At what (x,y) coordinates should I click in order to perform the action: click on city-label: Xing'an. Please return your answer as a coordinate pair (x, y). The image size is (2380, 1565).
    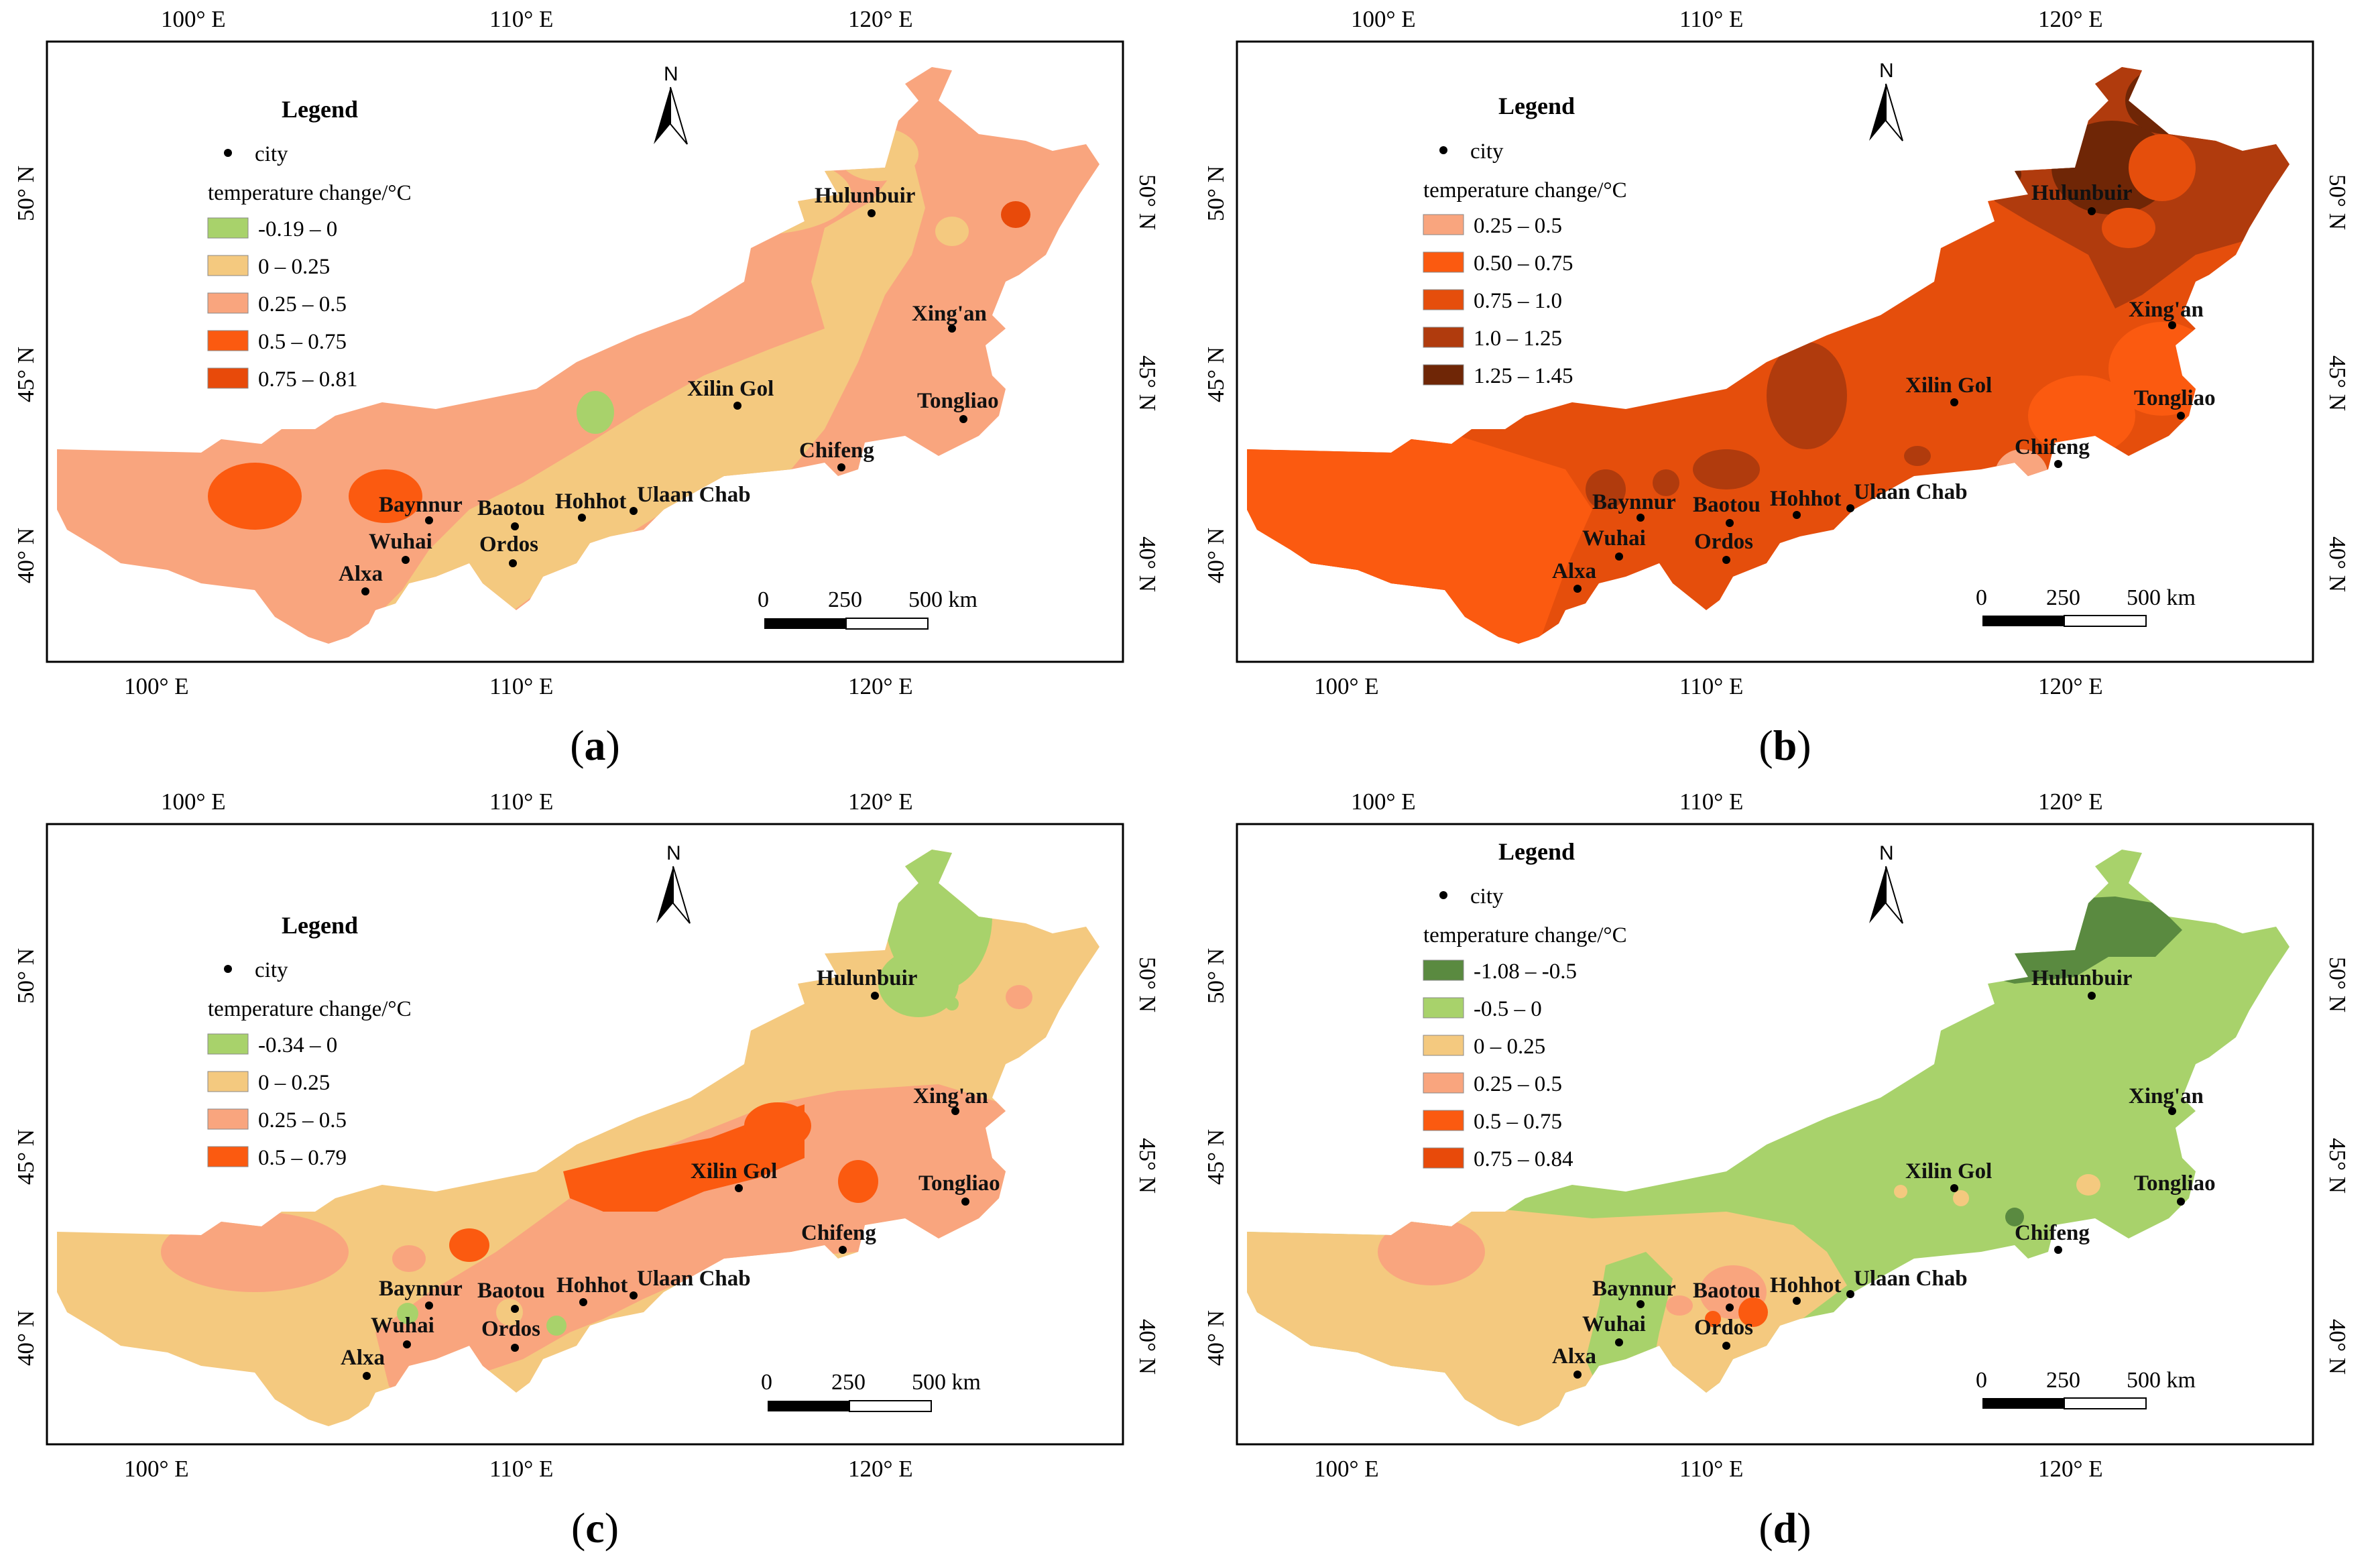
    Looking at the image, I should click on (2166, 310).